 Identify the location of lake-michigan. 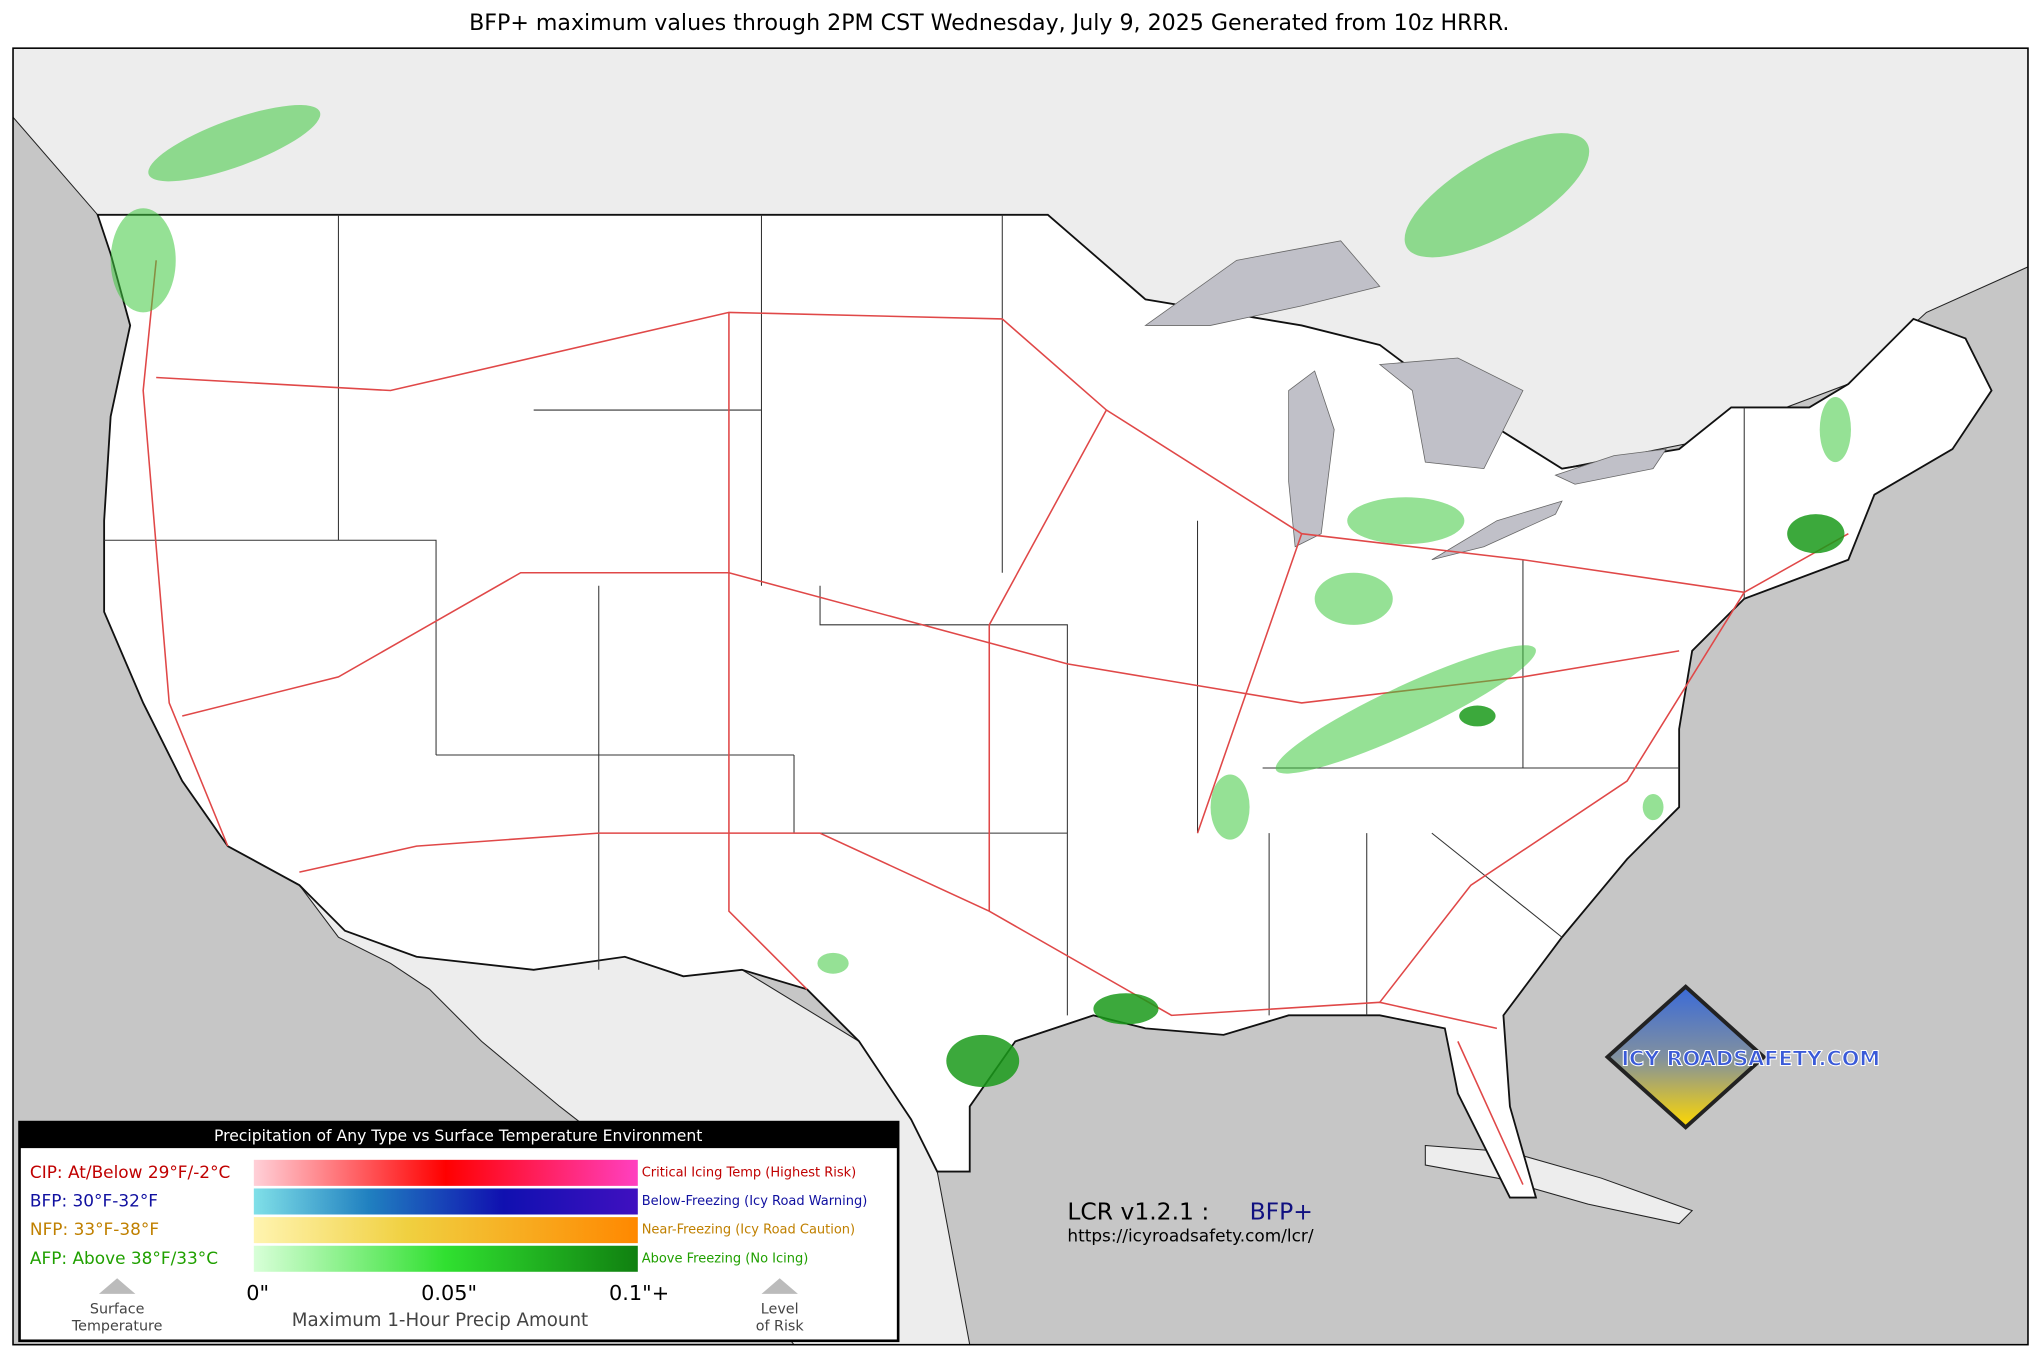
(1311, 459).